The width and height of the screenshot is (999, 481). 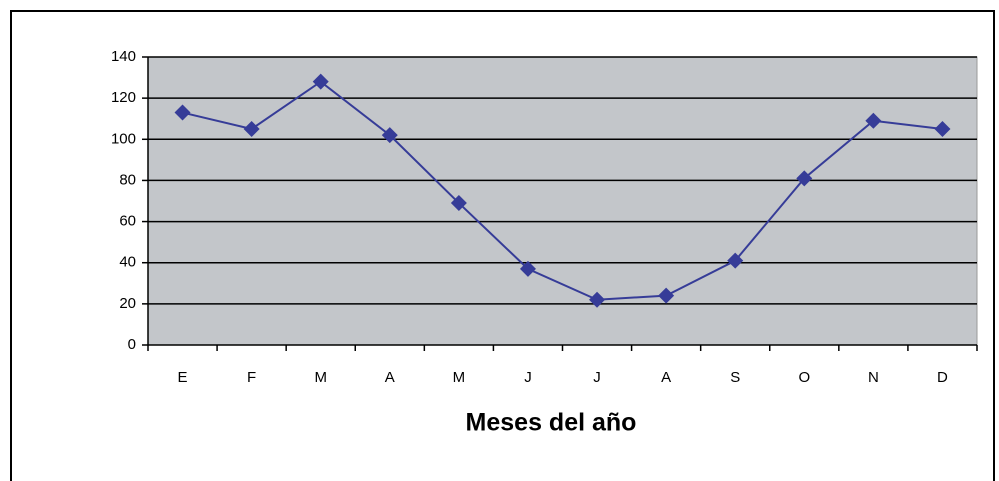 I want to click on x-axis-title: Meses del año, so click(x=551, y=423).